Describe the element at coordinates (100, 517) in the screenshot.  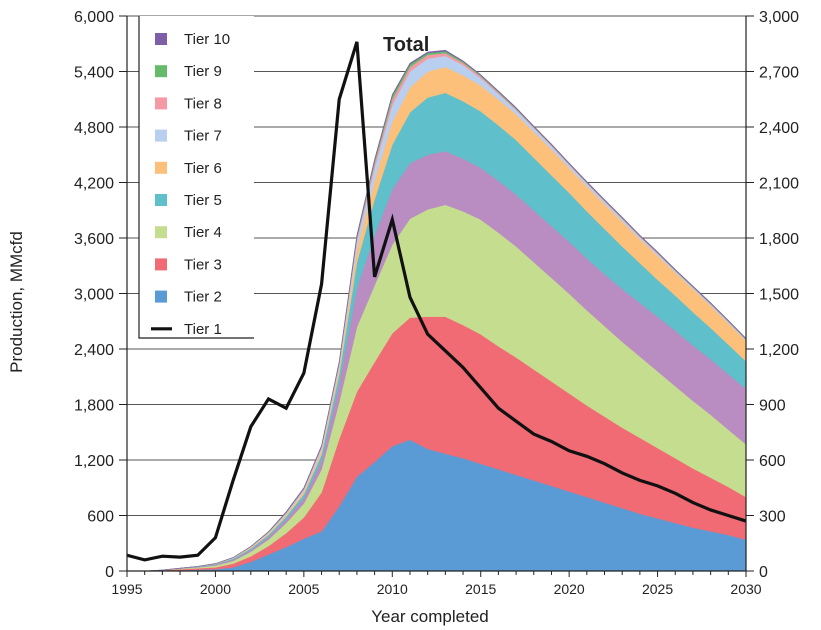
I see `y-tick-label: 600` at that location.